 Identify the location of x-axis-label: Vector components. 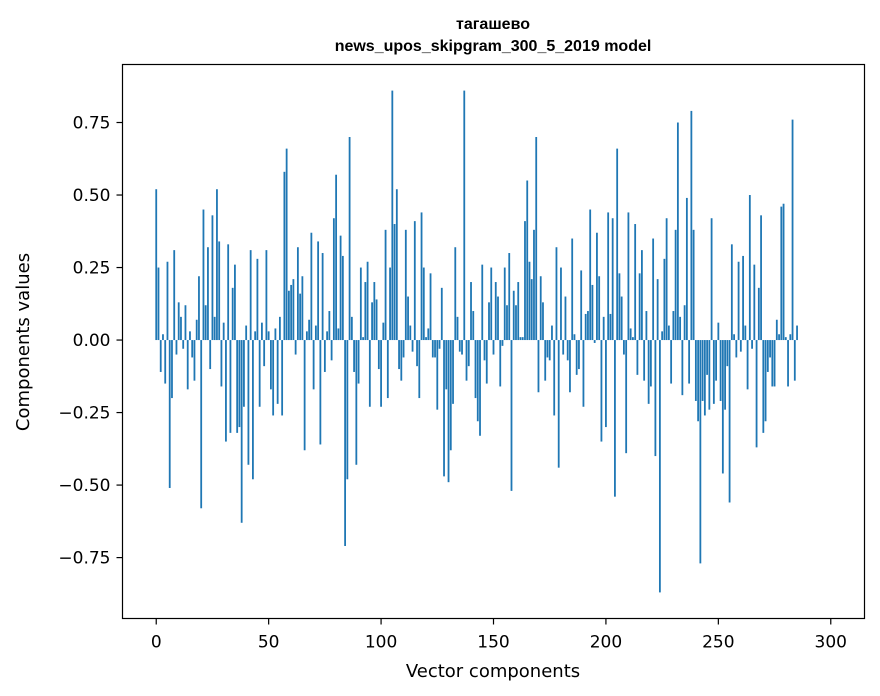
(493, 671).